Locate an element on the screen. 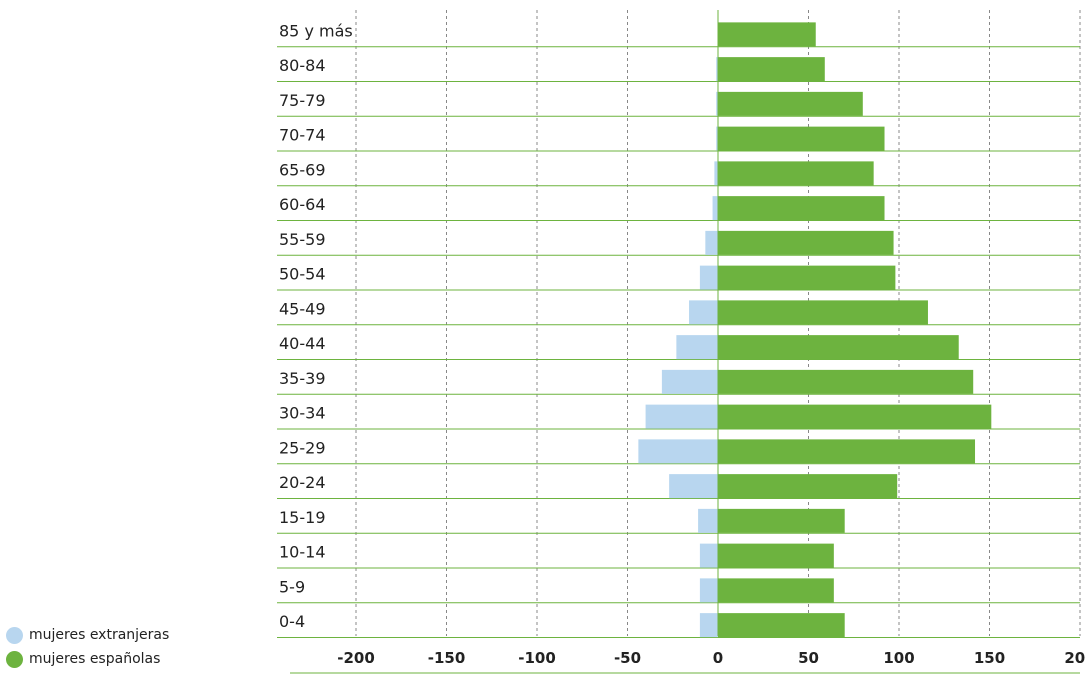  tick-label-0: -200 is located at coordinates (356, 658).